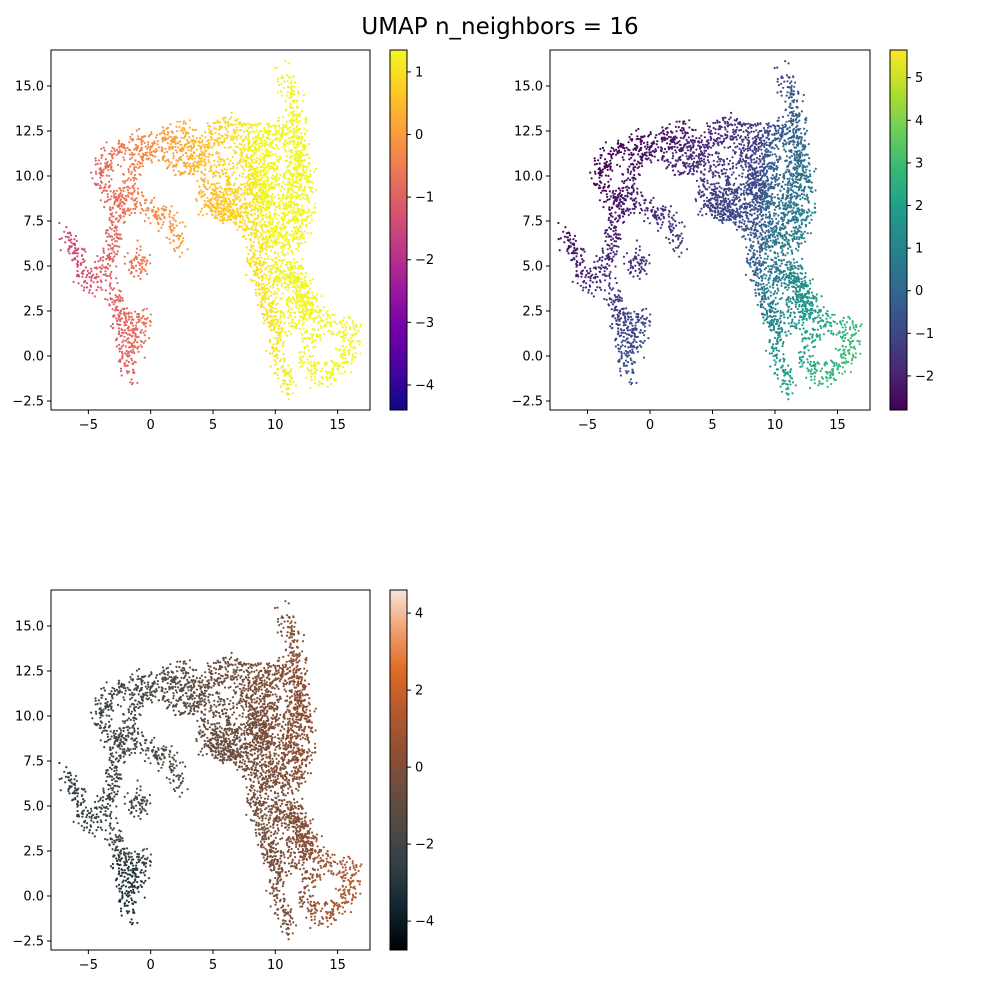 This screenshot has width=1000, height=1000. I want to click on y-tick-label: 15.0, so click(29, 87).